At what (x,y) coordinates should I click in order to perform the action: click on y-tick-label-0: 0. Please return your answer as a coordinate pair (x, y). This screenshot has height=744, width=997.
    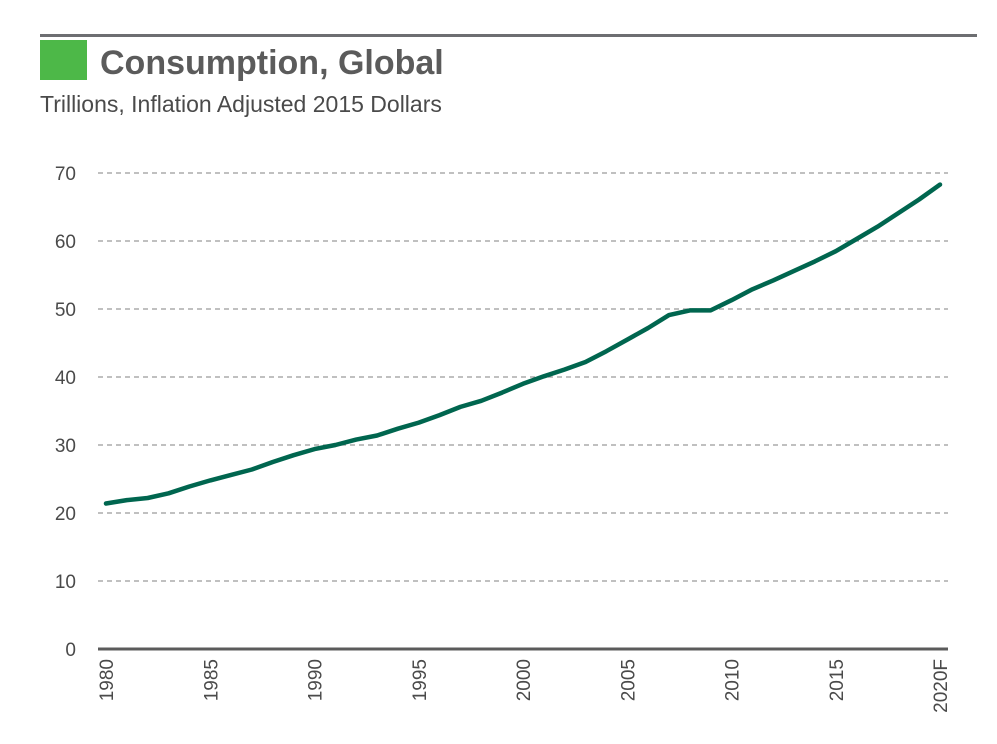
    Looking at the image, I should click on (70, 650).